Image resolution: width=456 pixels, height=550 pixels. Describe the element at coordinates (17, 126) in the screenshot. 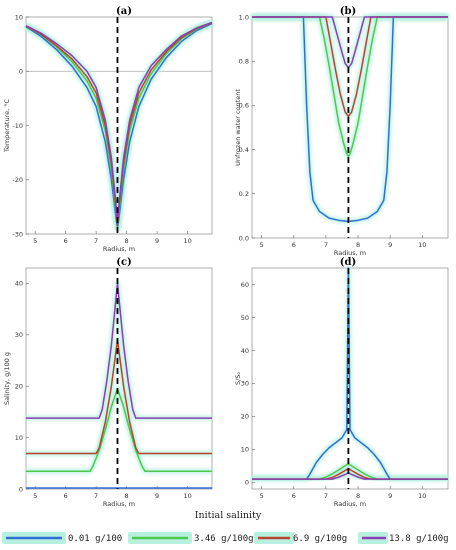

I see `y-tick-label: -10` at that location.